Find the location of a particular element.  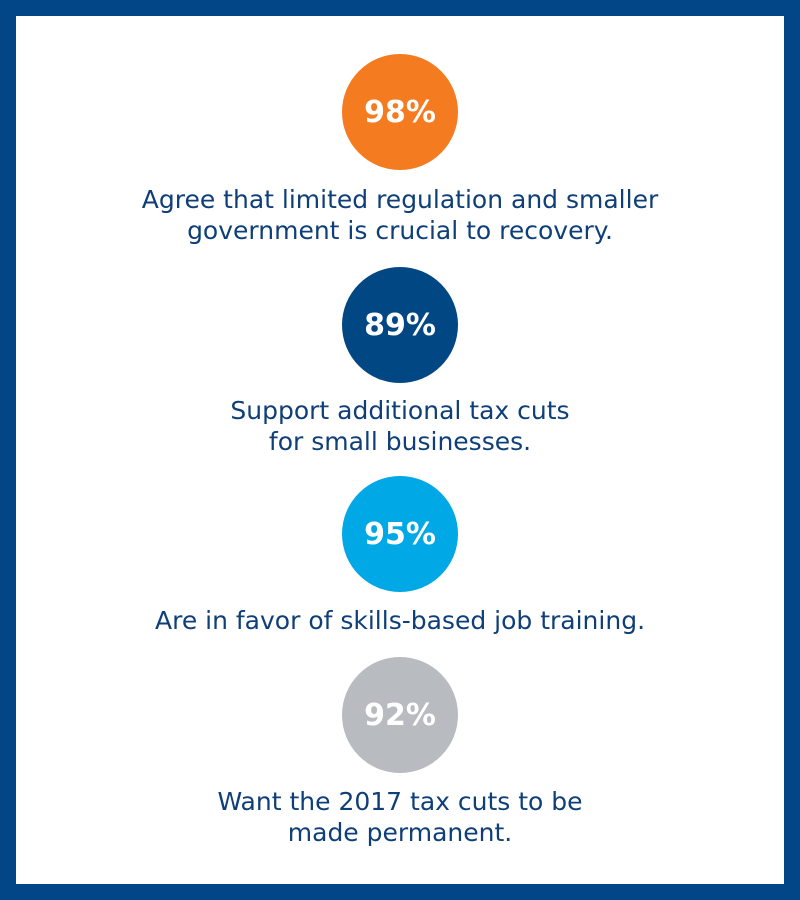

stat-circle-permanent-tax-cuts: 92% is located at coordinates (400, 715).